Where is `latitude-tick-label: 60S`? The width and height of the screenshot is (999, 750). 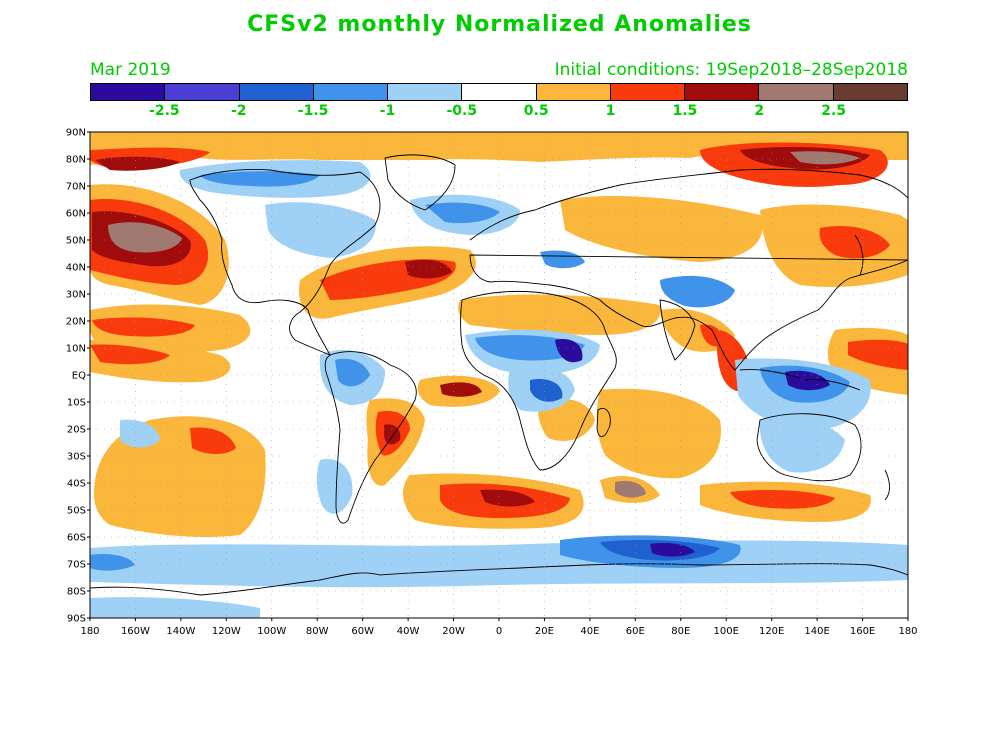 latitude-tick-label: 60S is located at coordinates (76, 538).